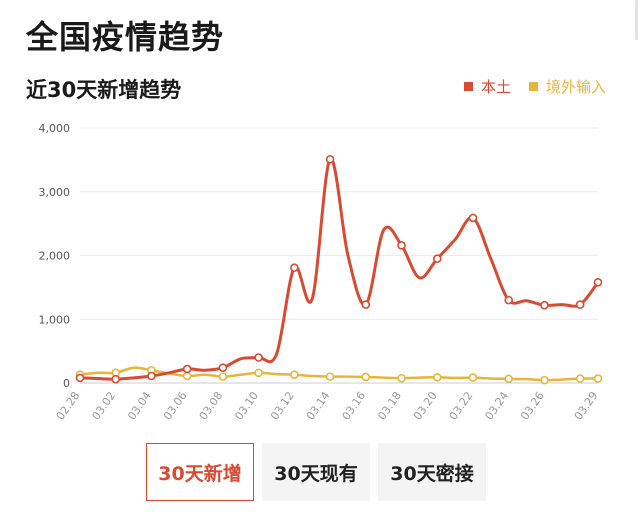 The height and width of the screenshot is (520, 640). I want to click on legend-swatch-imported, so click(533, 86).